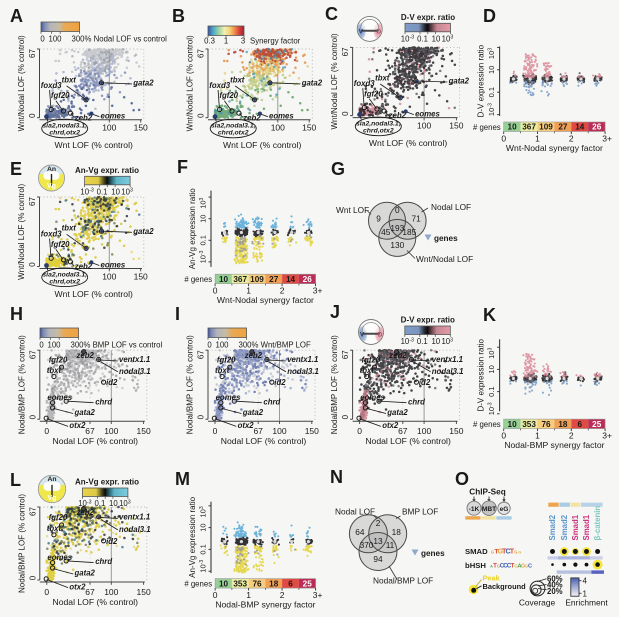 The height and width of the screenshot is (617, 619). I want to click on svg-text: B, so click(178, 16).